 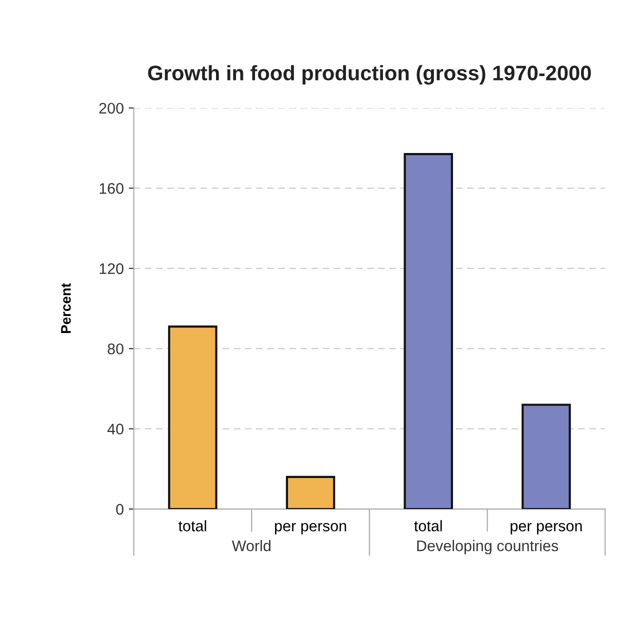 What do you see at coordinates (111, 108) in the screenshot?
I see `y-tick-label: 200` at bounding box center [111, 108].